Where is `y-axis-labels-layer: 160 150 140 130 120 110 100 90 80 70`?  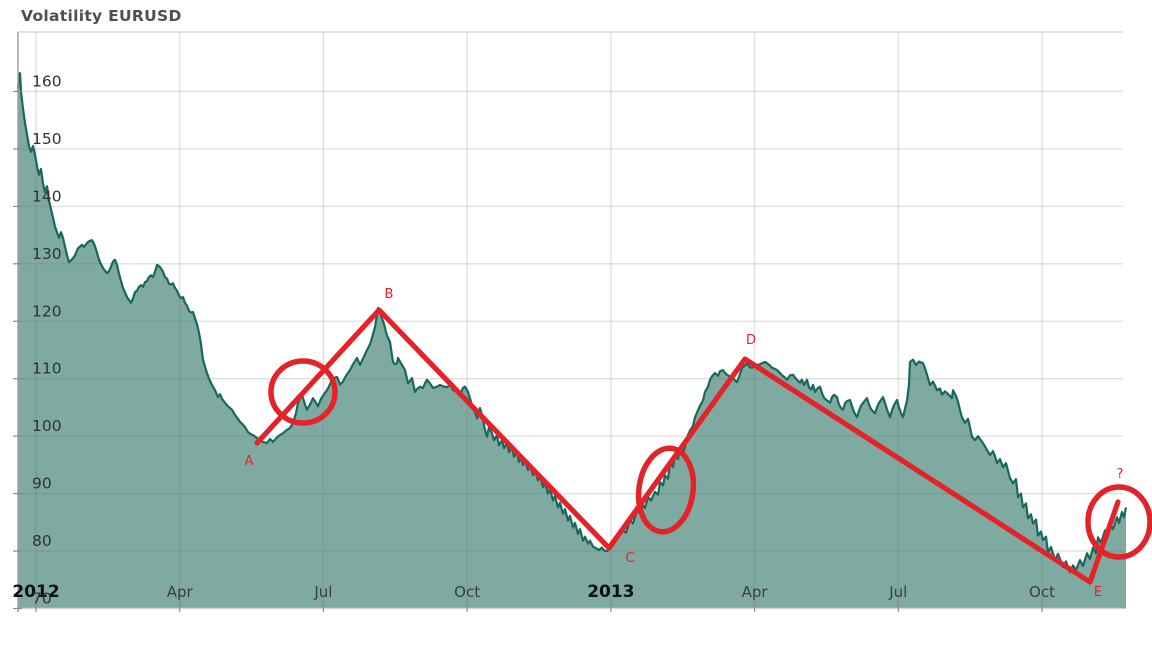
y-axis-labels-layer: 160 150 140 130 120 110 100 90 80 70 is located at coordinates (47, 340).